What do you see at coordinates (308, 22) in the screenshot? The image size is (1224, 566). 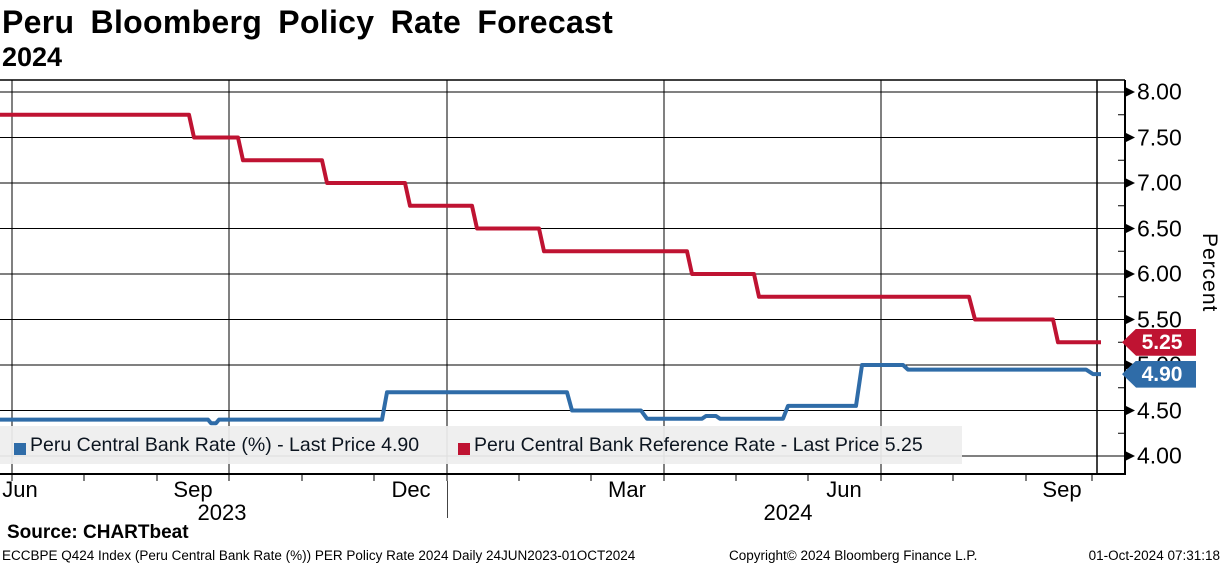 I see `page-title: Peru Bloomberg Policy Rate Forecast` at bounding box center [308, 22].